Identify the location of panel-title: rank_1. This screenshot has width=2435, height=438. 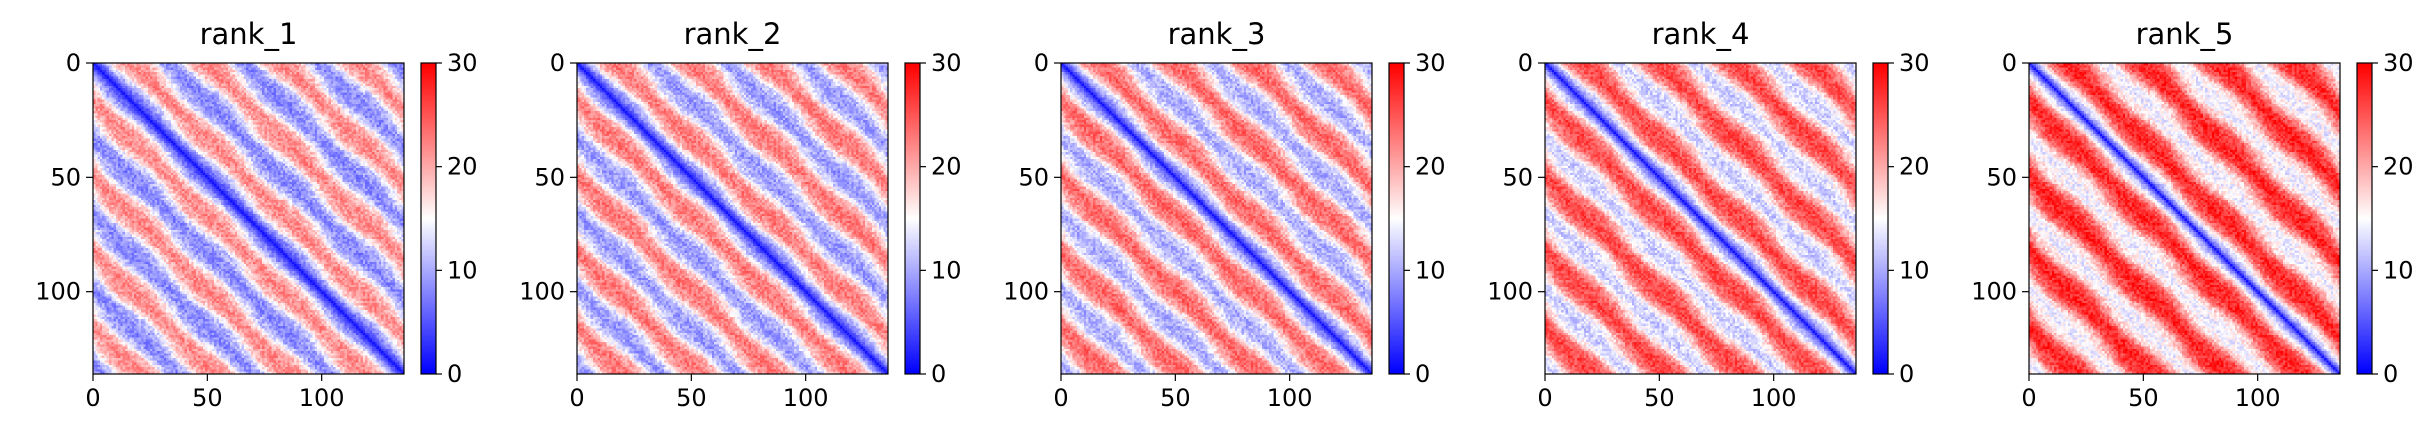
(249, 34).